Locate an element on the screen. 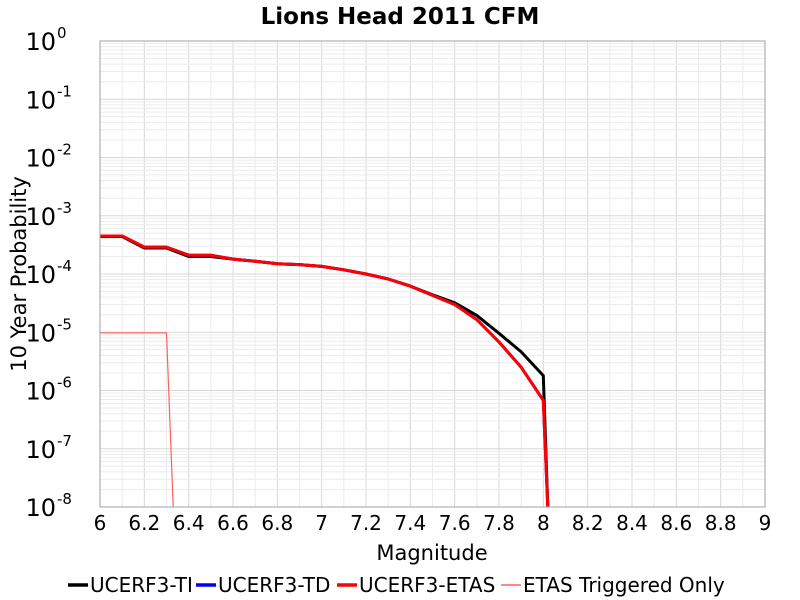 The image size is (800, 600). x-tick-label: 6.2 is located at coordinates (144, 523).